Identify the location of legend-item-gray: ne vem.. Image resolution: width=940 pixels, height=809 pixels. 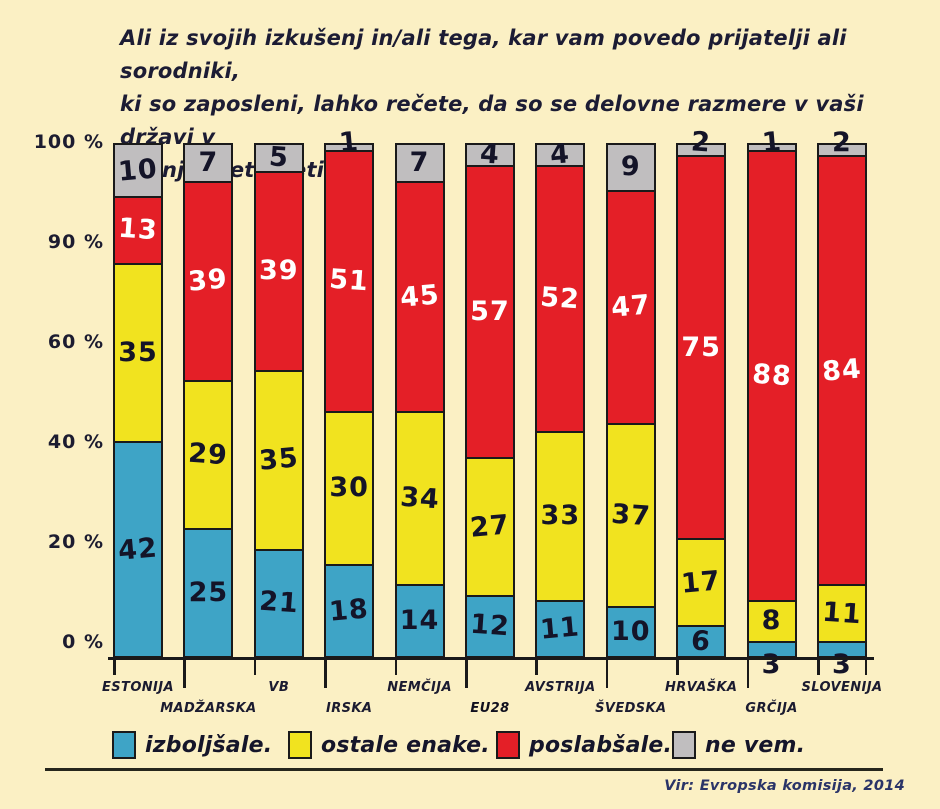
(738, 745).